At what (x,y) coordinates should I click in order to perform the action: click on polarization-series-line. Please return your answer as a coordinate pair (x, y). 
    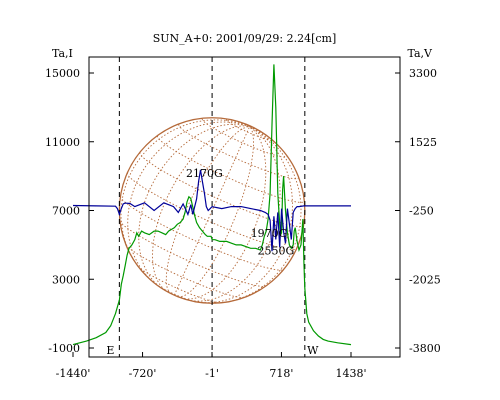
    Looking at the image, I should click on (211, 210).